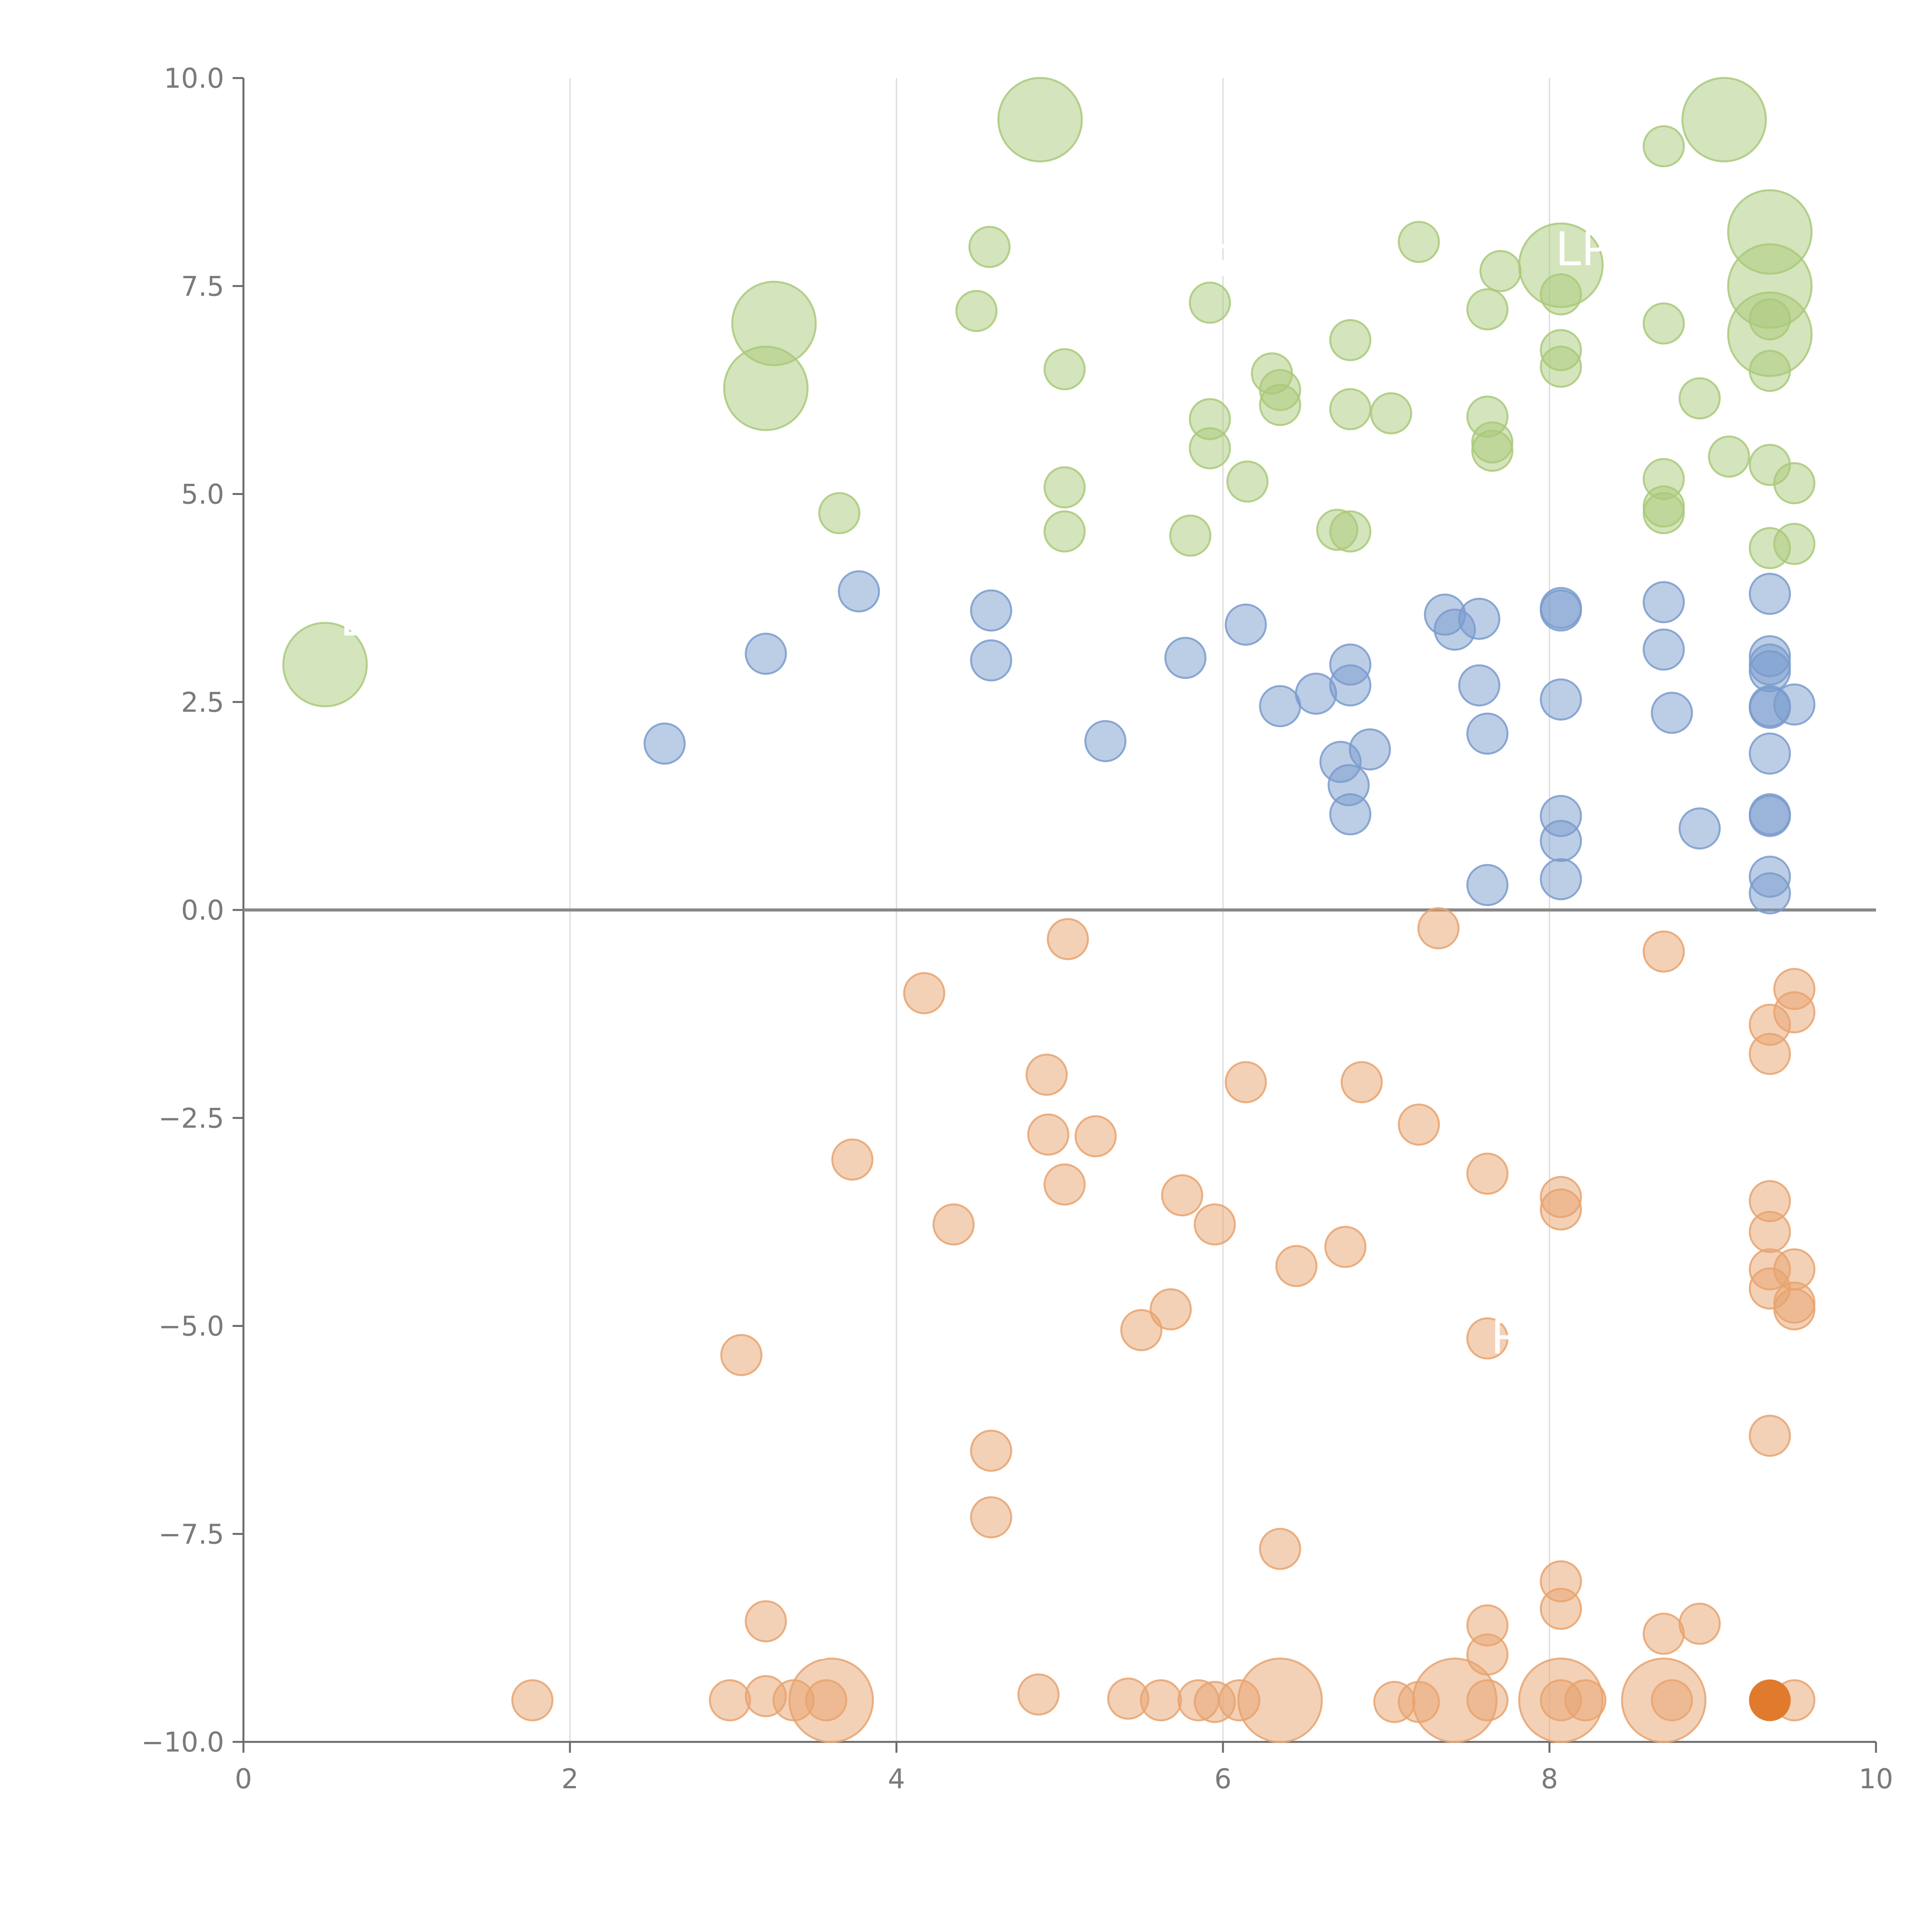 Image resolution: width=1932 pixels, height=1932 pixels. I want to click on y-tick-label: −10.0, so click(183, 1742).